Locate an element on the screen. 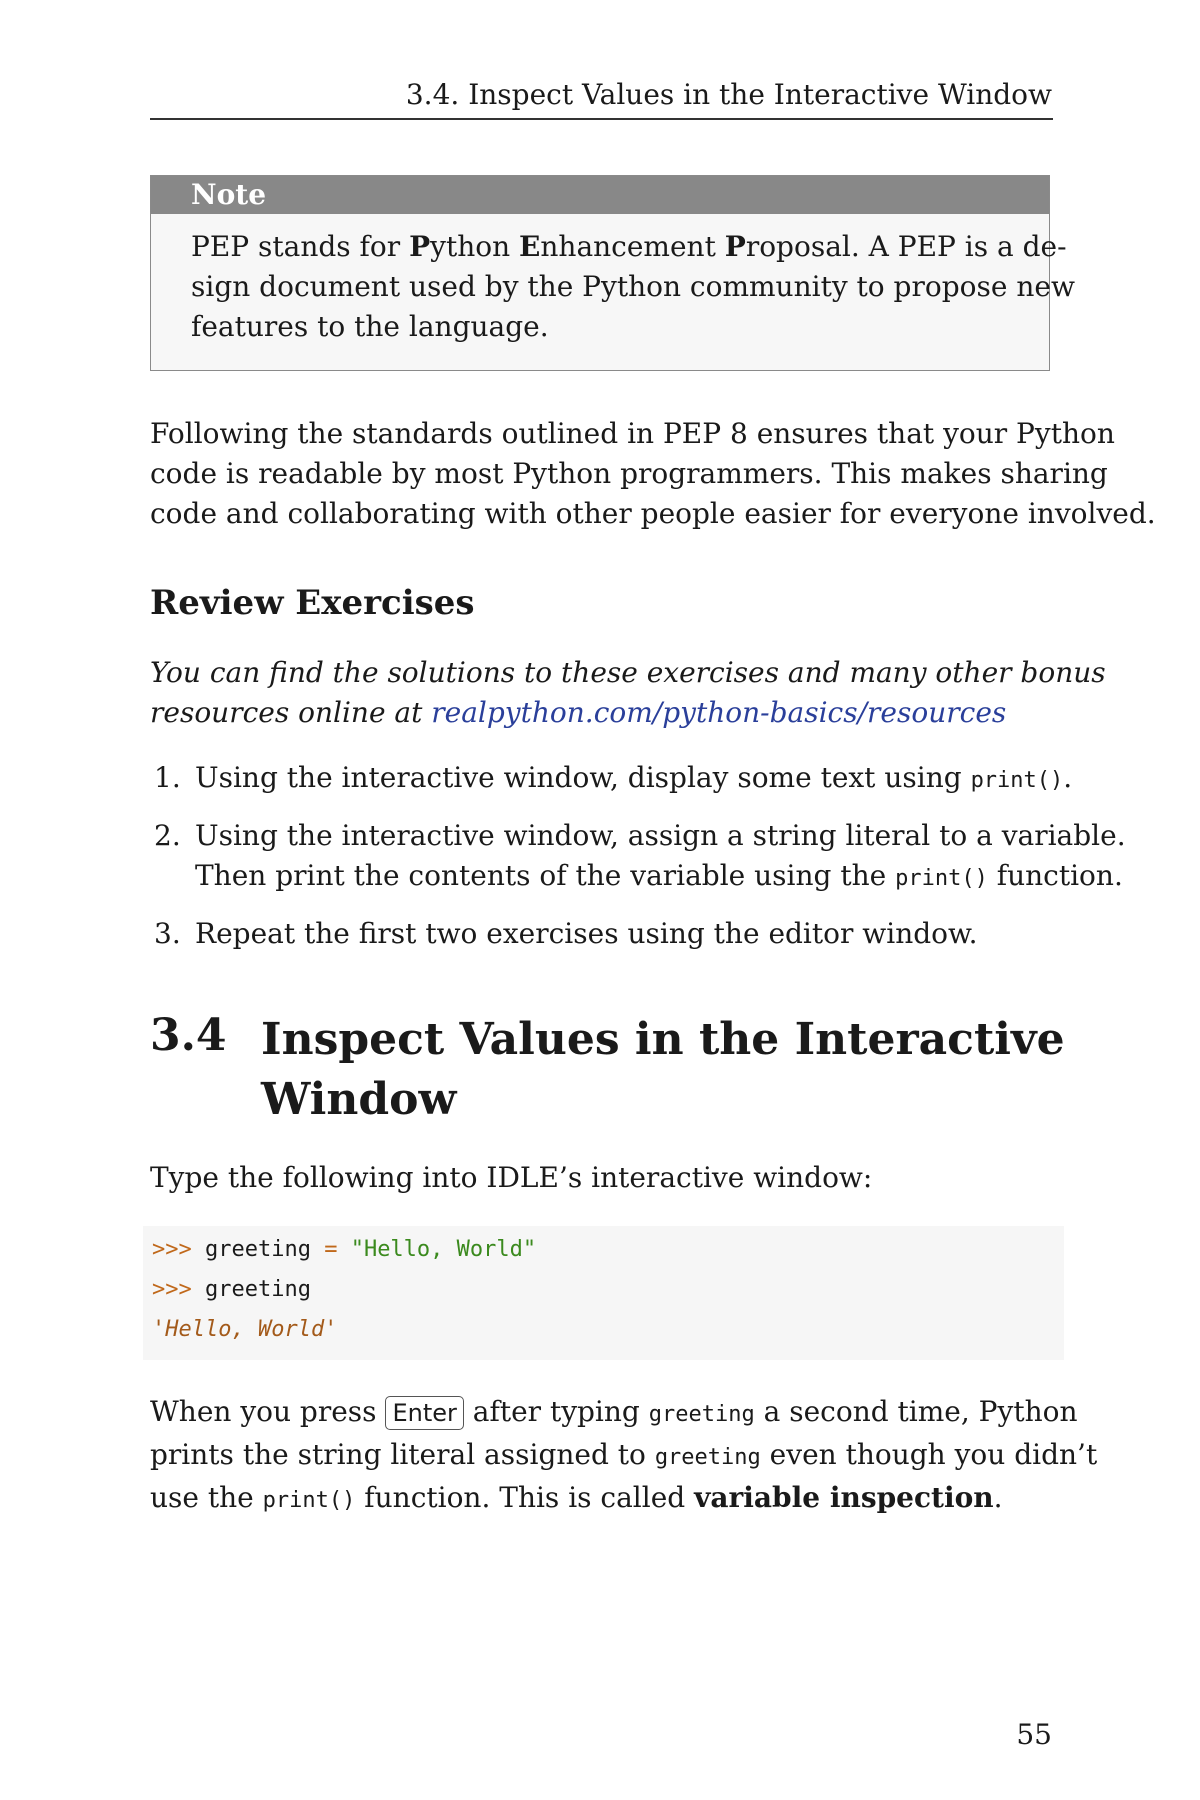  note-text: nhancement is located at coordinates (632, 246).